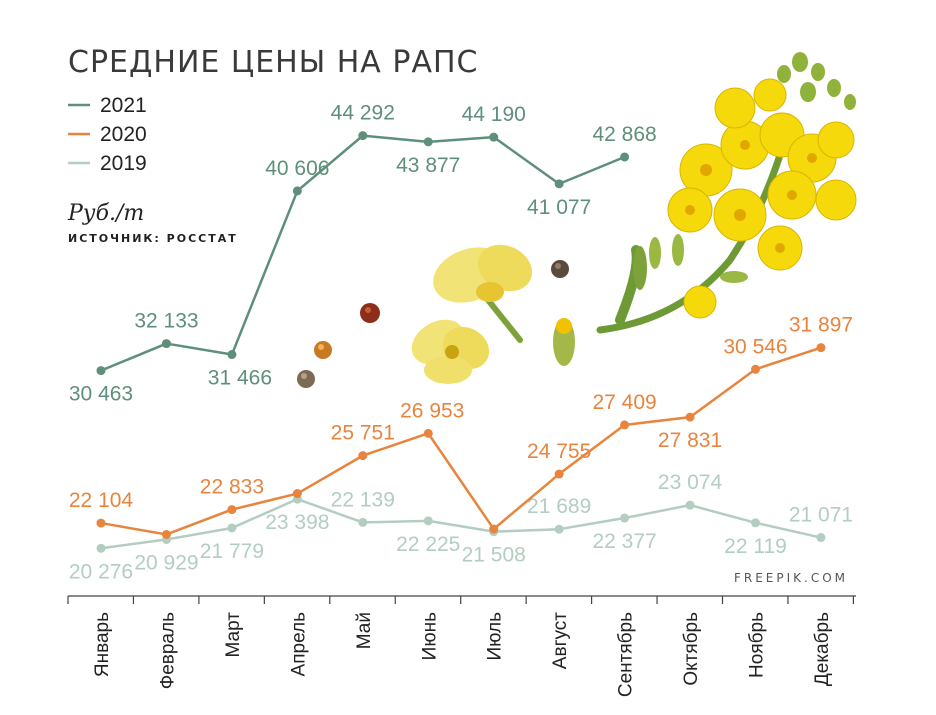 Image resolution: width=936 pixels, height=715 pixels. Describe the element at coordinates (240, 378) in the screenshot. I see `data-label-2021: 31 466` at that location.